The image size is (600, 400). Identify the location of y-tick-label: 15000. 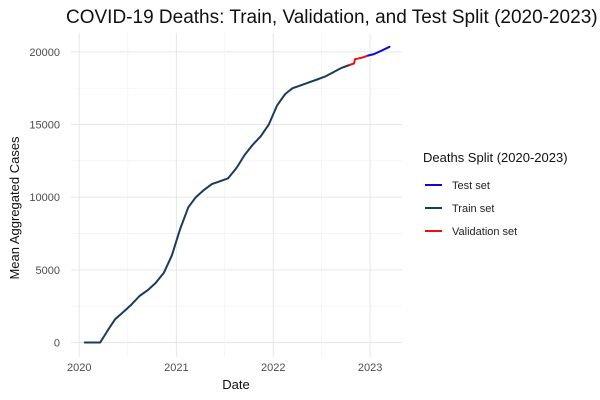
(44, 126).